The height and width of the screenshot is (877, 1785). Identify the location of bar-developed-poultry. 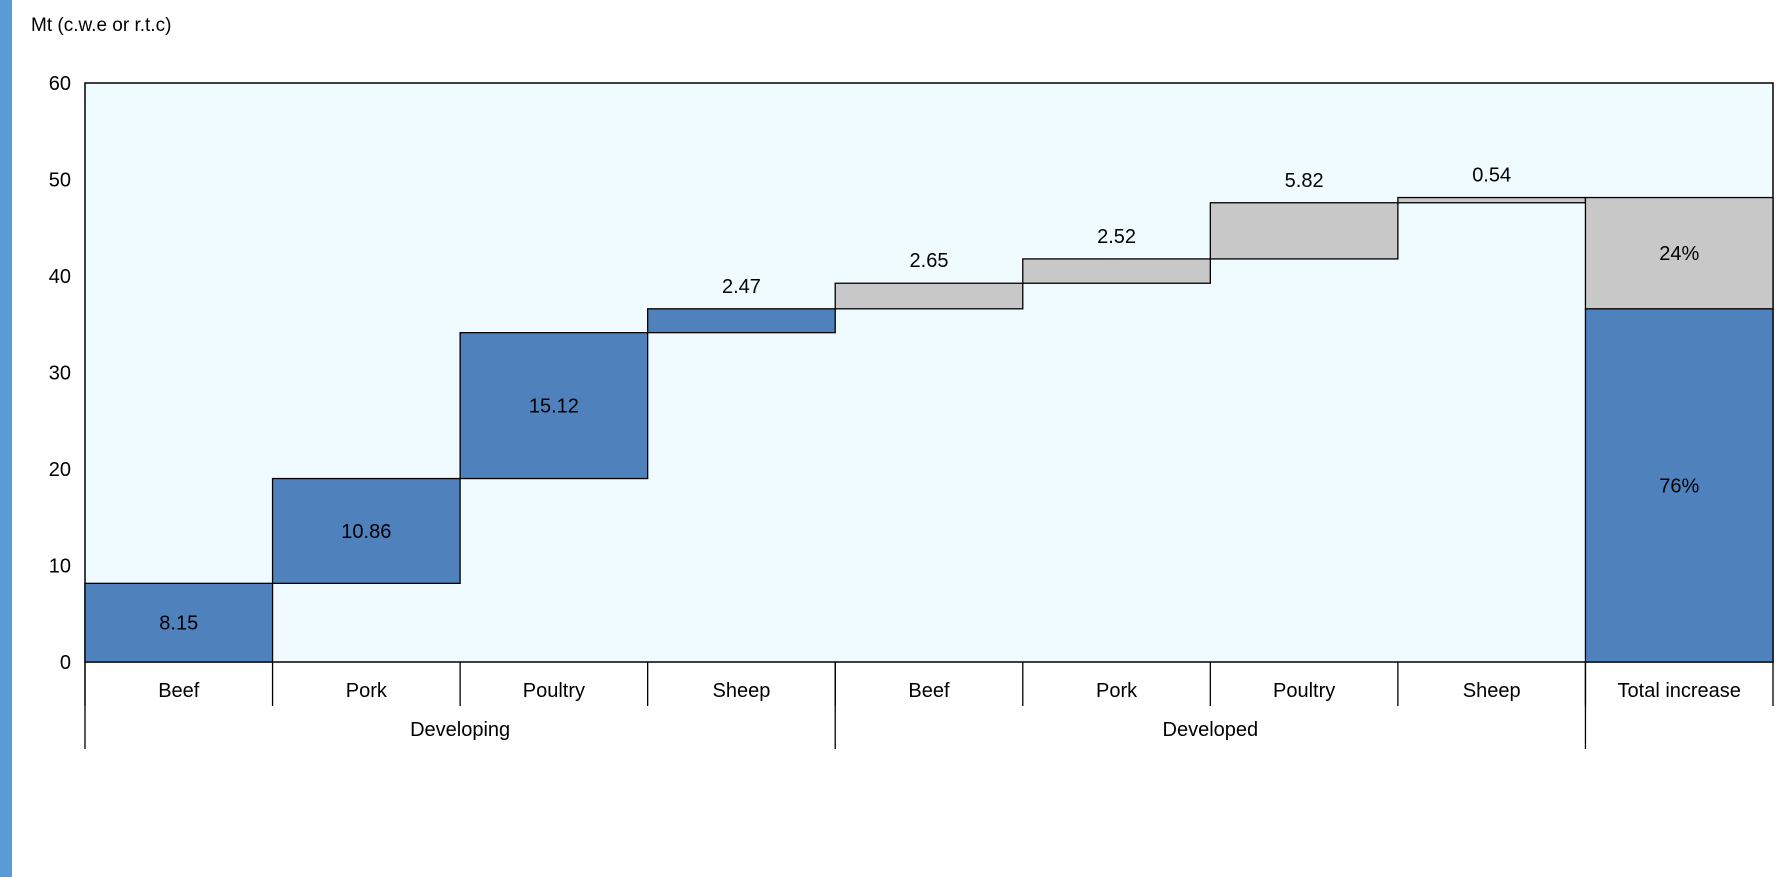
(1304, 231).